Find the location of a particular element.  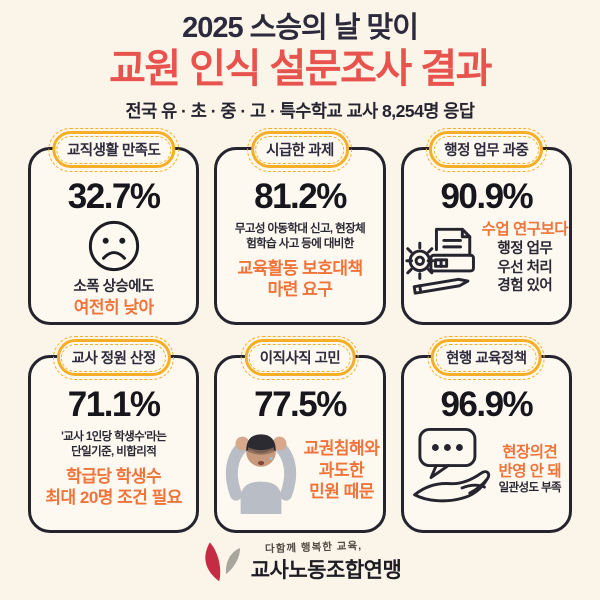

badge-urgent-task: 시급한 과제 is located at coordinates (300, 149).